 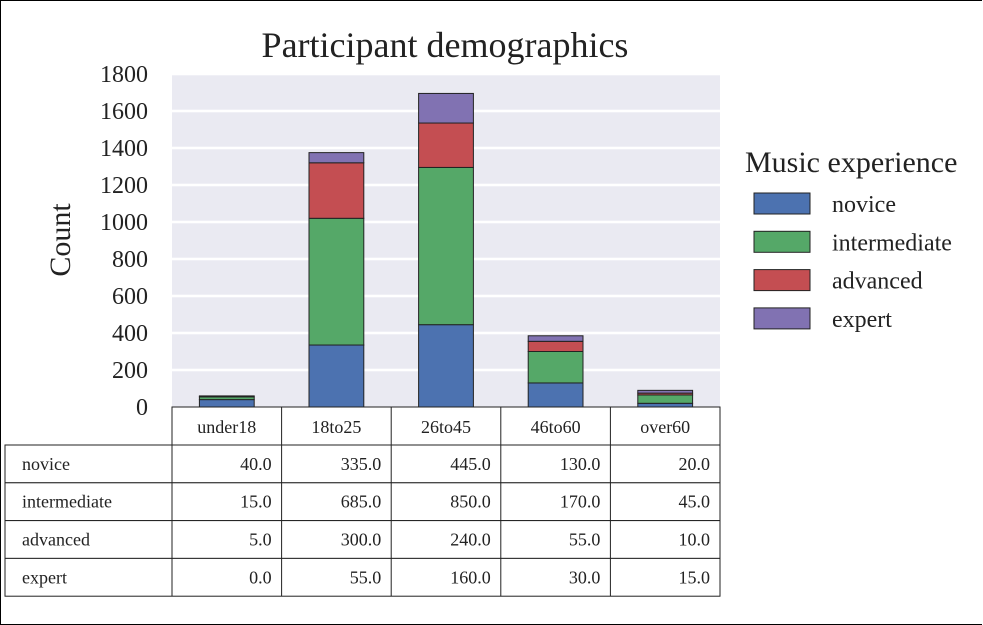 What do you see at coordinates (124, 223) in the screenshot?
I see `y-tick-label: 1000` at bounding box center [124, 223].